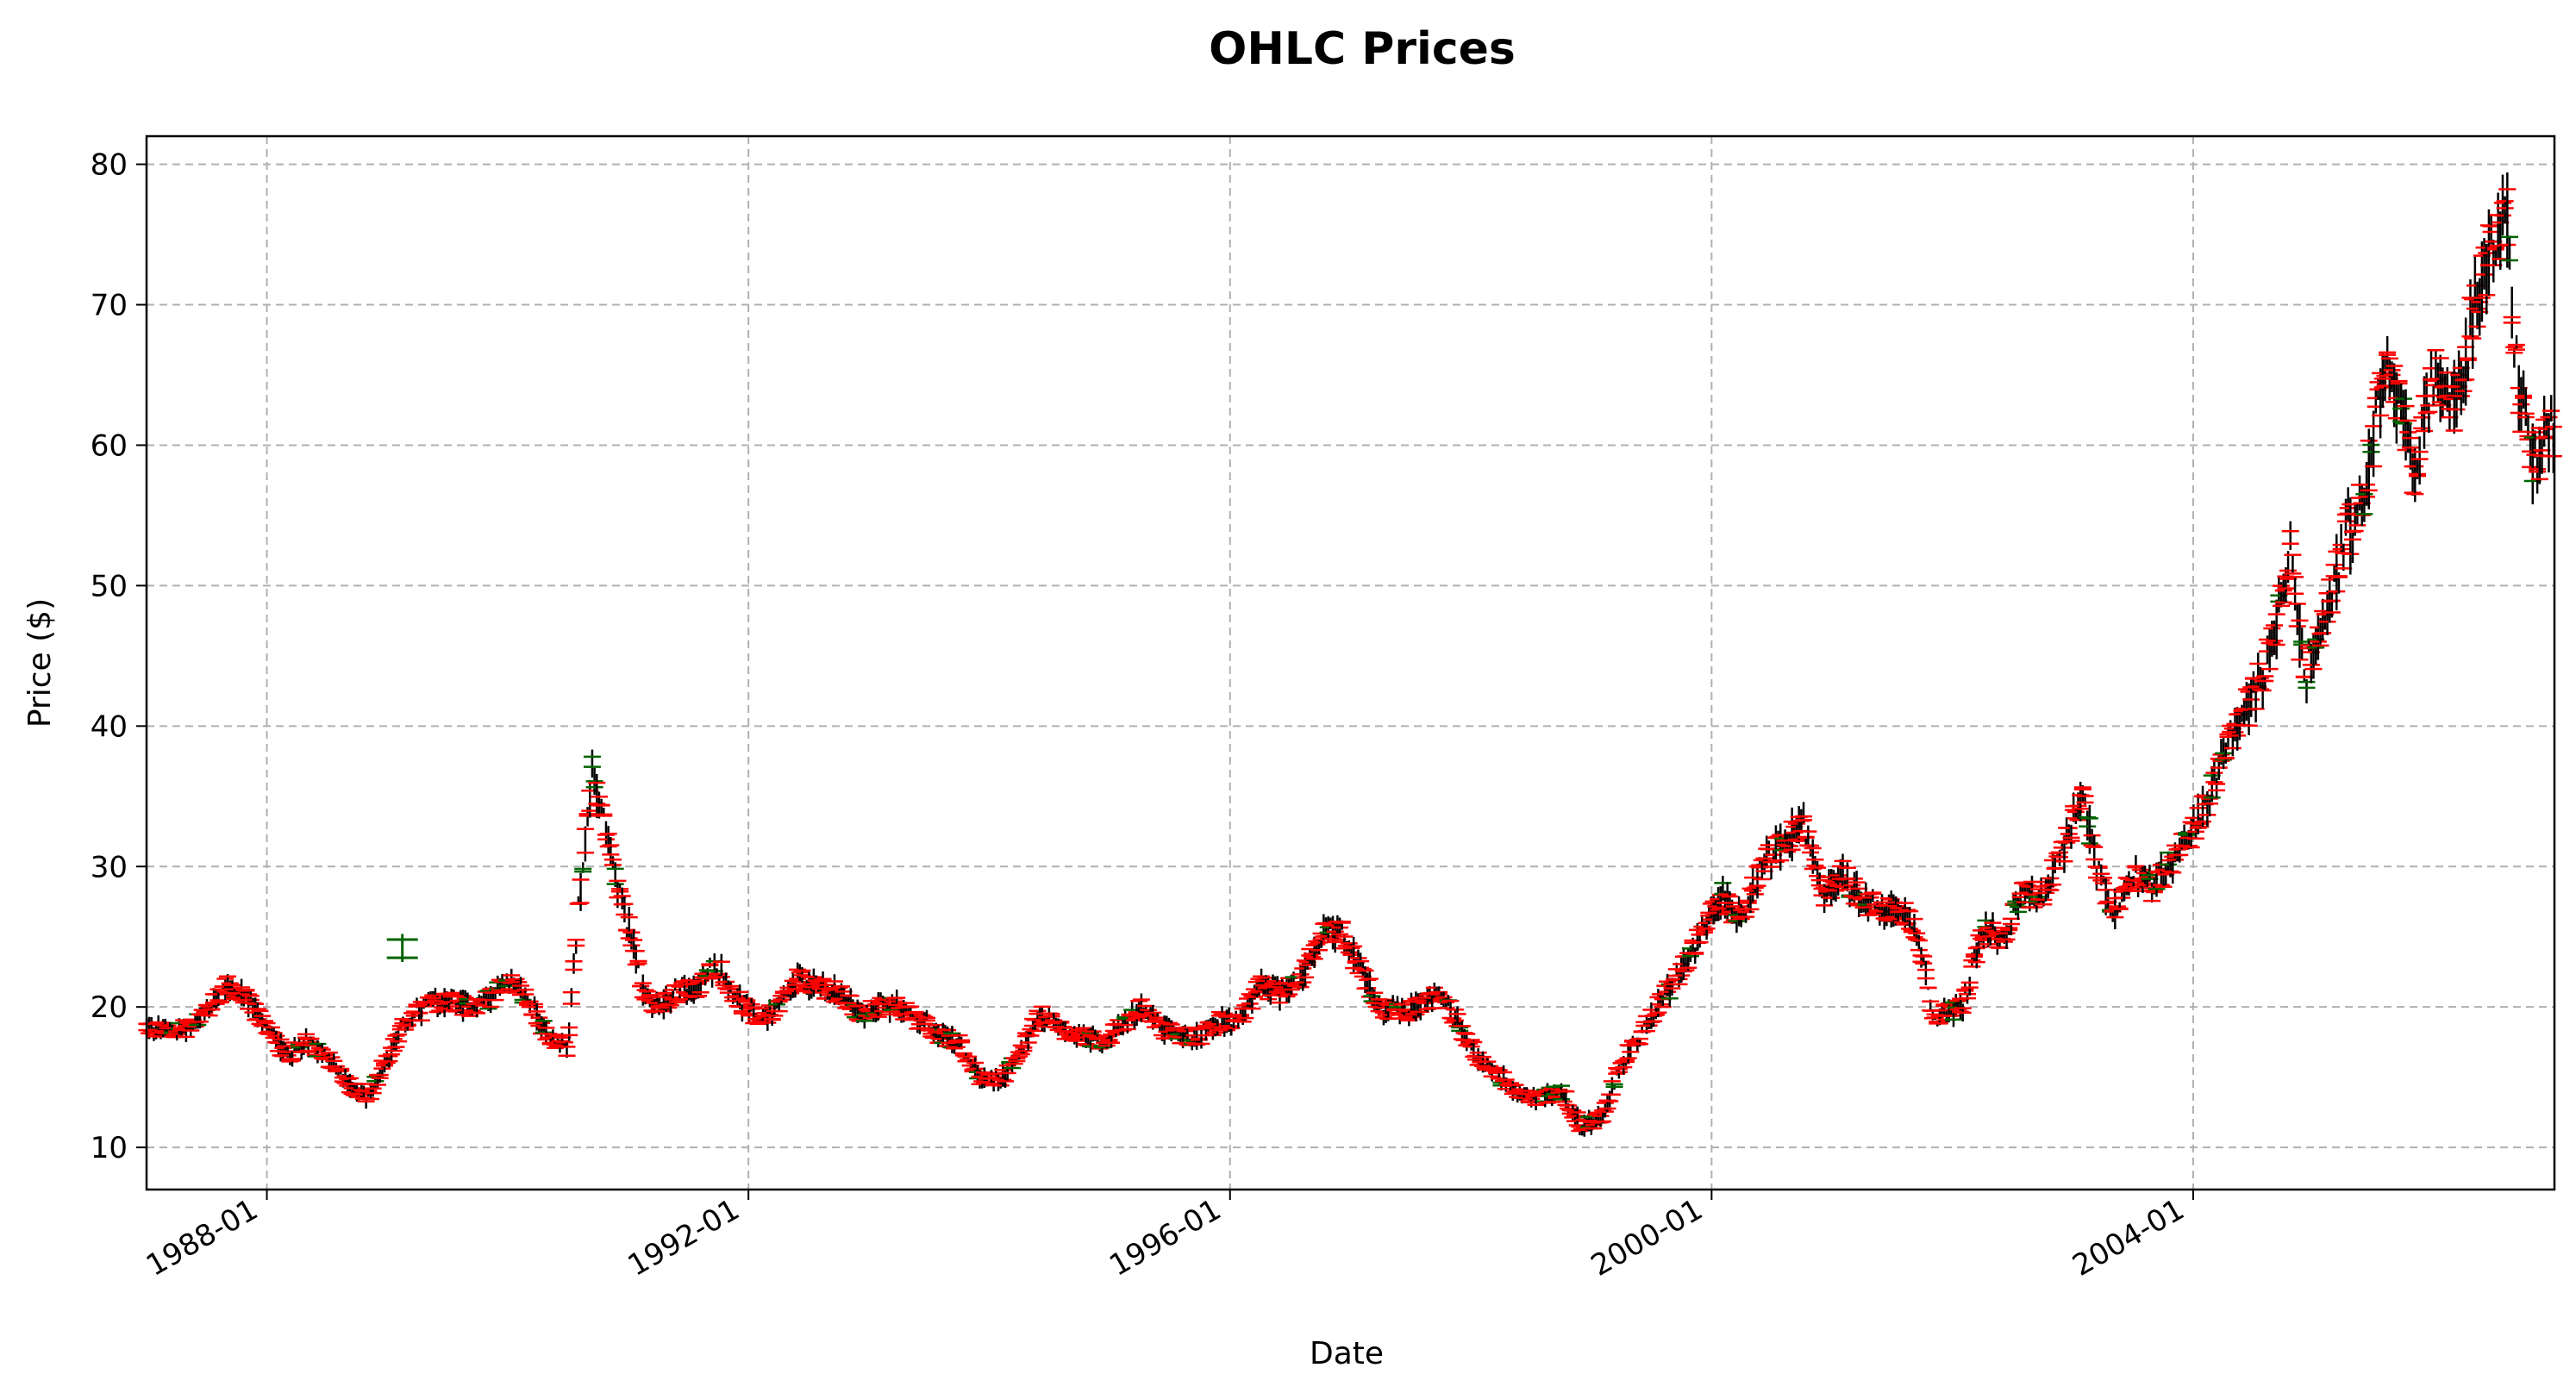 Image resolution: width=2576 pixels, height=1399 pixels. Describe the element at coordinates (109, 165) in the screenshot. I see `y-tick-label: 80` at that location.